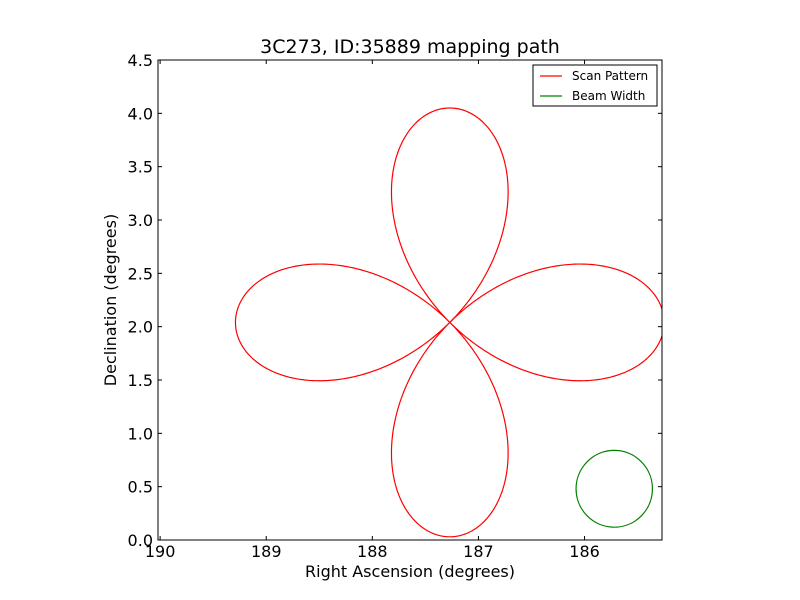  What do you see at coordinates (140, 487) in the screenshot?
I see `y-tick-label: 0.5` at bounding box center [140, 487].